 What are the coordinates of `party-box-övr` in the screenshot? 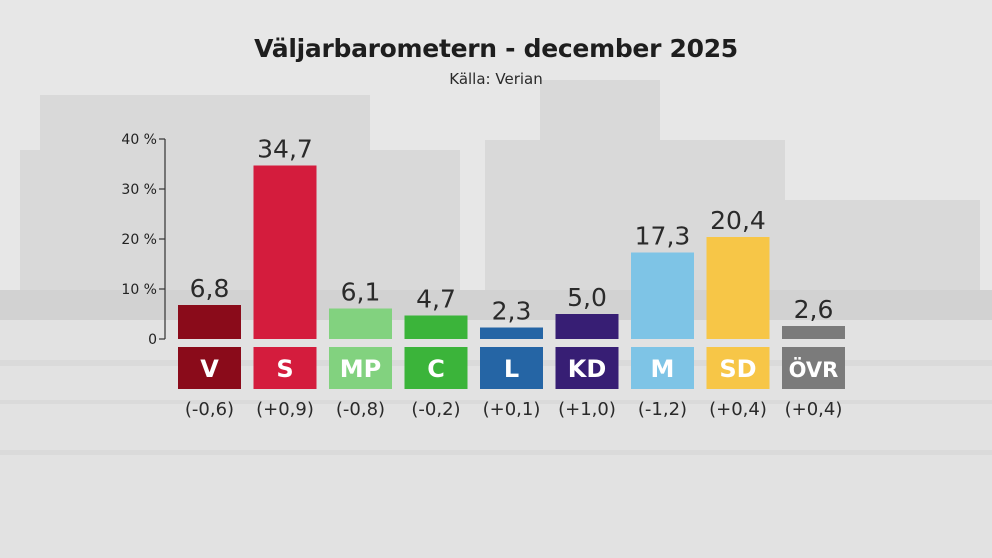 It's located at (813, 368).